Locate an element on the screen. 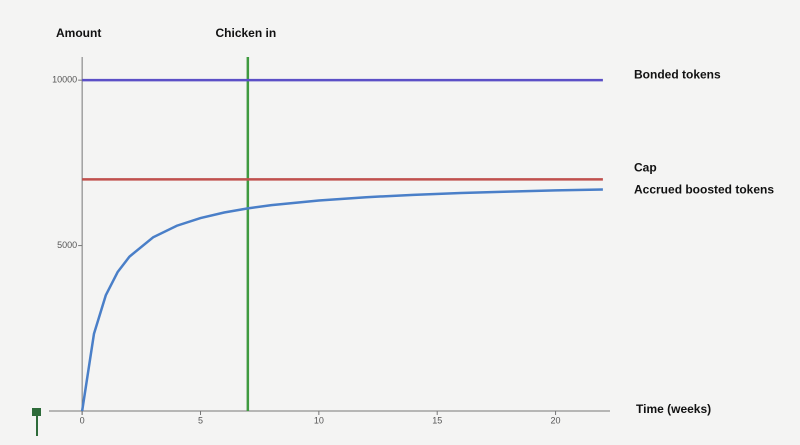  x-axis-label: Time (weeks) is located at coordinates (673, 409).